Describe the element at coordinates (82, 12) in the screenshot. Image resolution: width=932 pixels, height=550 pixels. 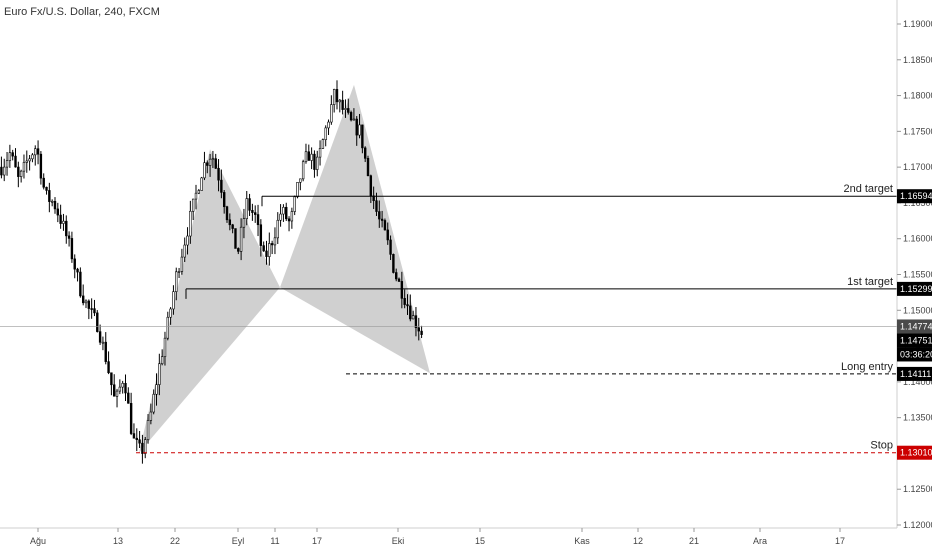
I see `chart-title: Euro Fx/U.S. Dollar, 240, FXCM` at that location.